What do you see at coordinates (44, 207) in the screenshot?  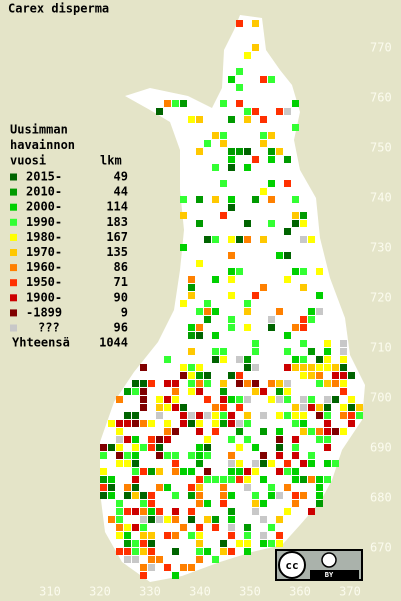 I see `legend-label: 2000-` at bounding box center [44, 207].